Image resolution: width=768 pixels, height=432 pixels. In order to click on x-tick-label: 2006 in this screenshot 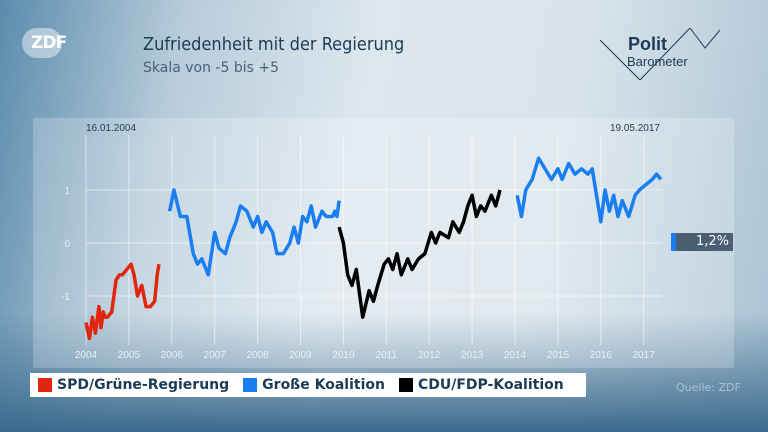, I will do `click(172, 355)`.